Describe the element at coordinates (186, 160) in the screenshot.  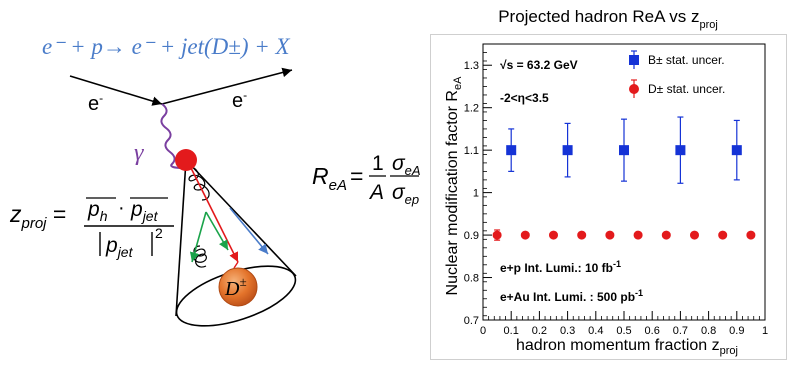
I see `interaction-vertex` at that location.